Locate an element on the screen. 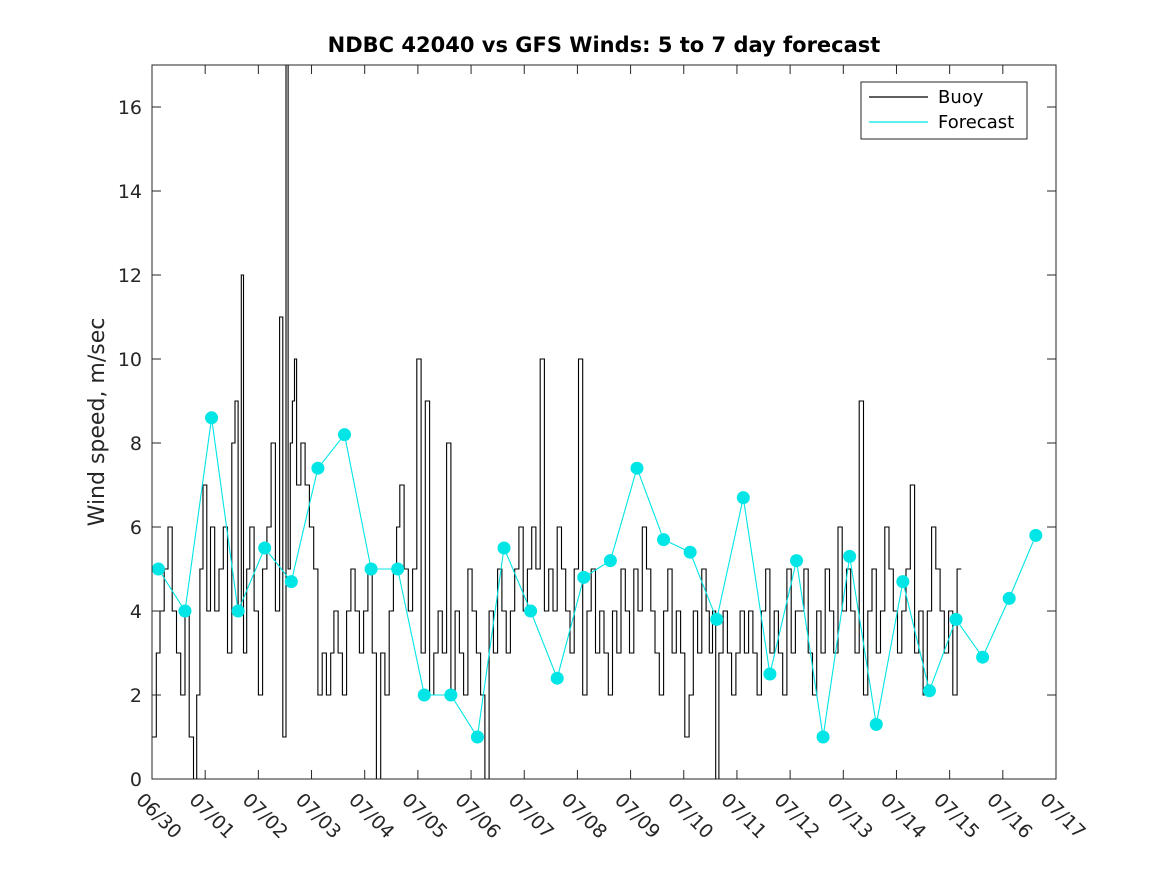 This screenshot has height=875, width=1167. y-tick-label: 0 is located at coordinates (136, 780).